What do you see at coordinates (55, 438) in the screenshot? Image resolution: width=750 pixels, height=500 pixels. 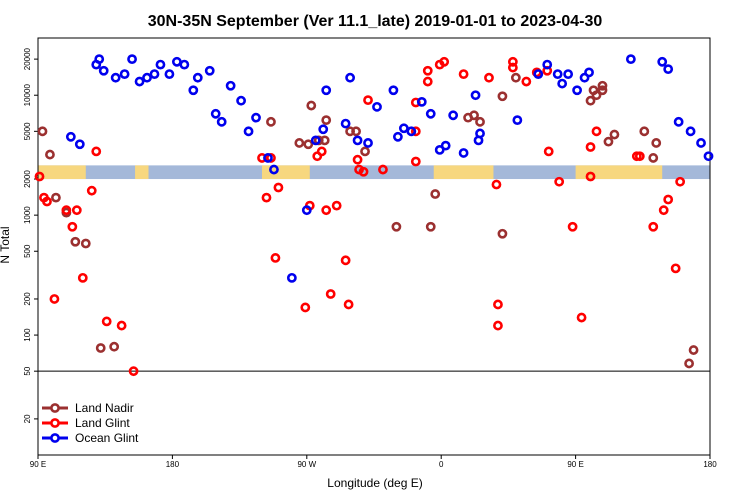 I see `legend-marker-ocean-glint` at bounding box center [55, 438].